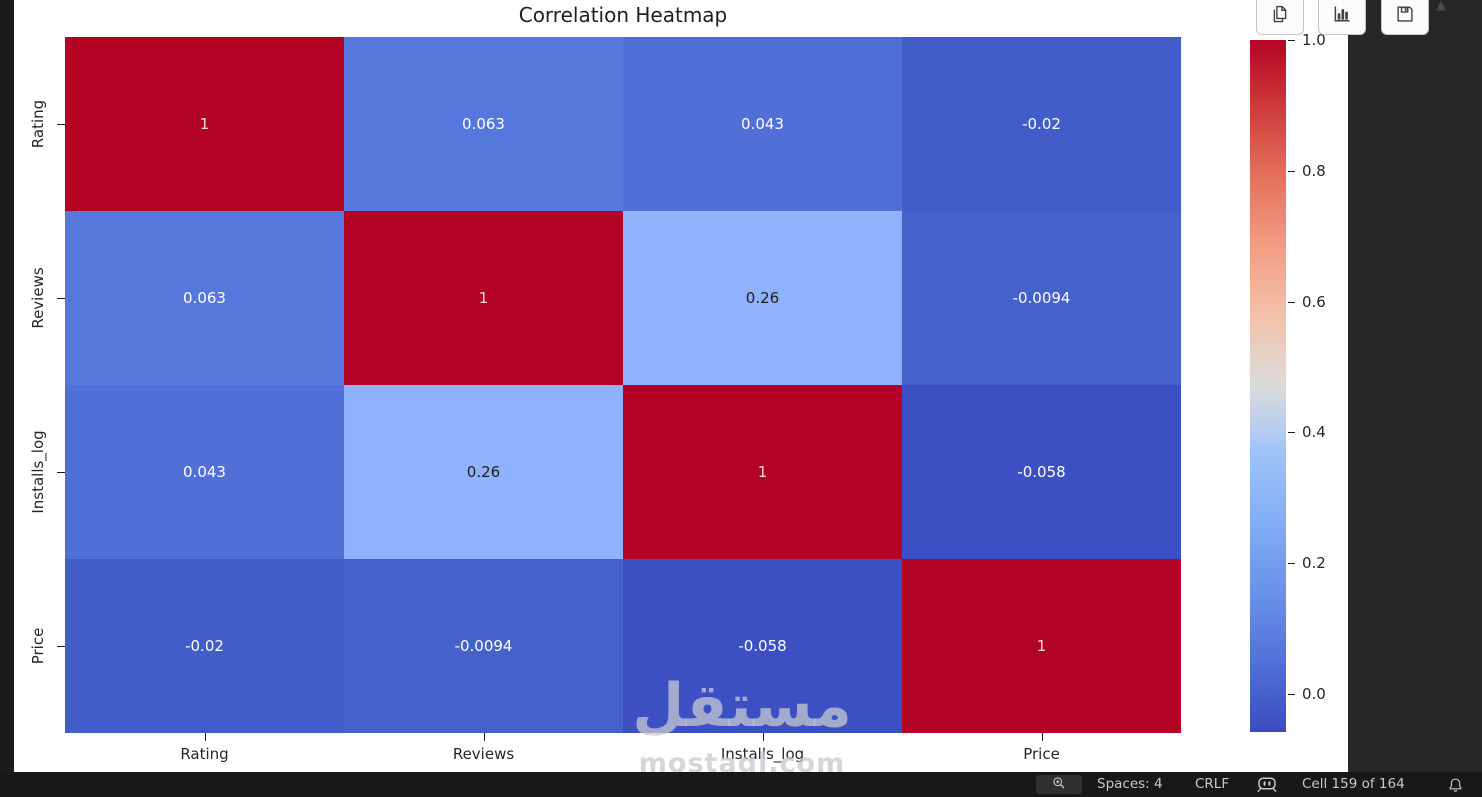 The image size is (1482, 797). I want to click on status-eol: CRLF, so click(1212, 784).